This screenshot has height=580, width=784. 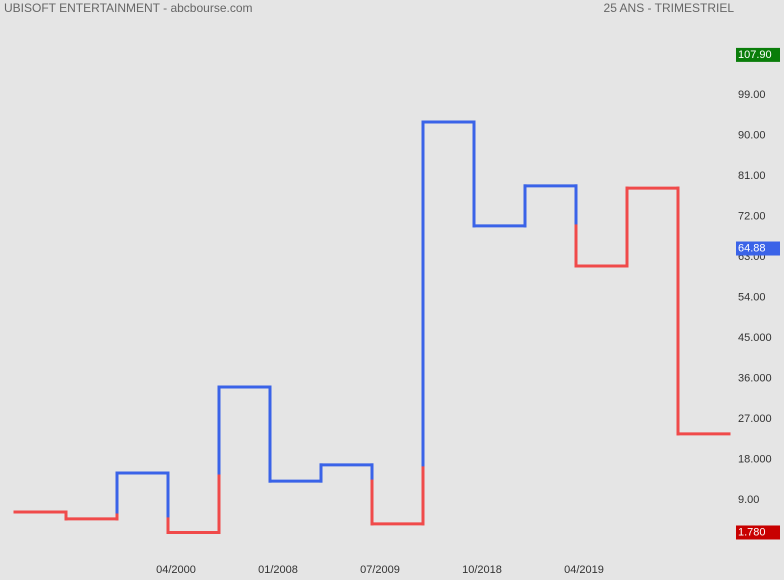 I want to click on y-tick-label: 54.00, so click(x=752, y=297).